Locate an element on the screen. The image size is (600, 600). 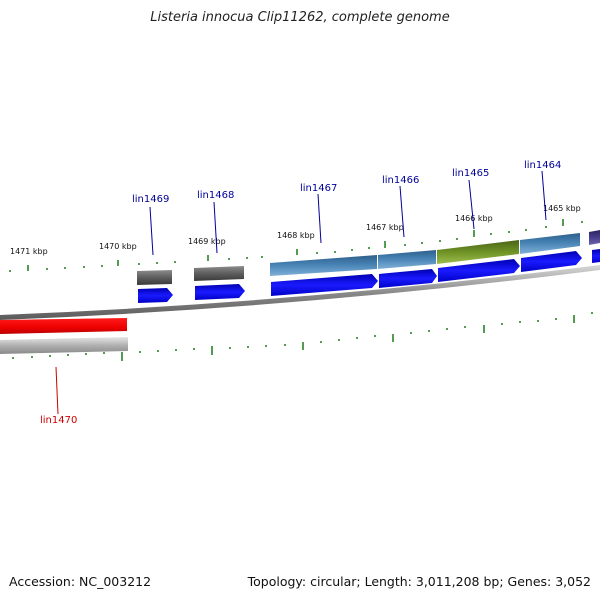
gene-label-lin1467: lin1467 is located at coordinates (318, 188).